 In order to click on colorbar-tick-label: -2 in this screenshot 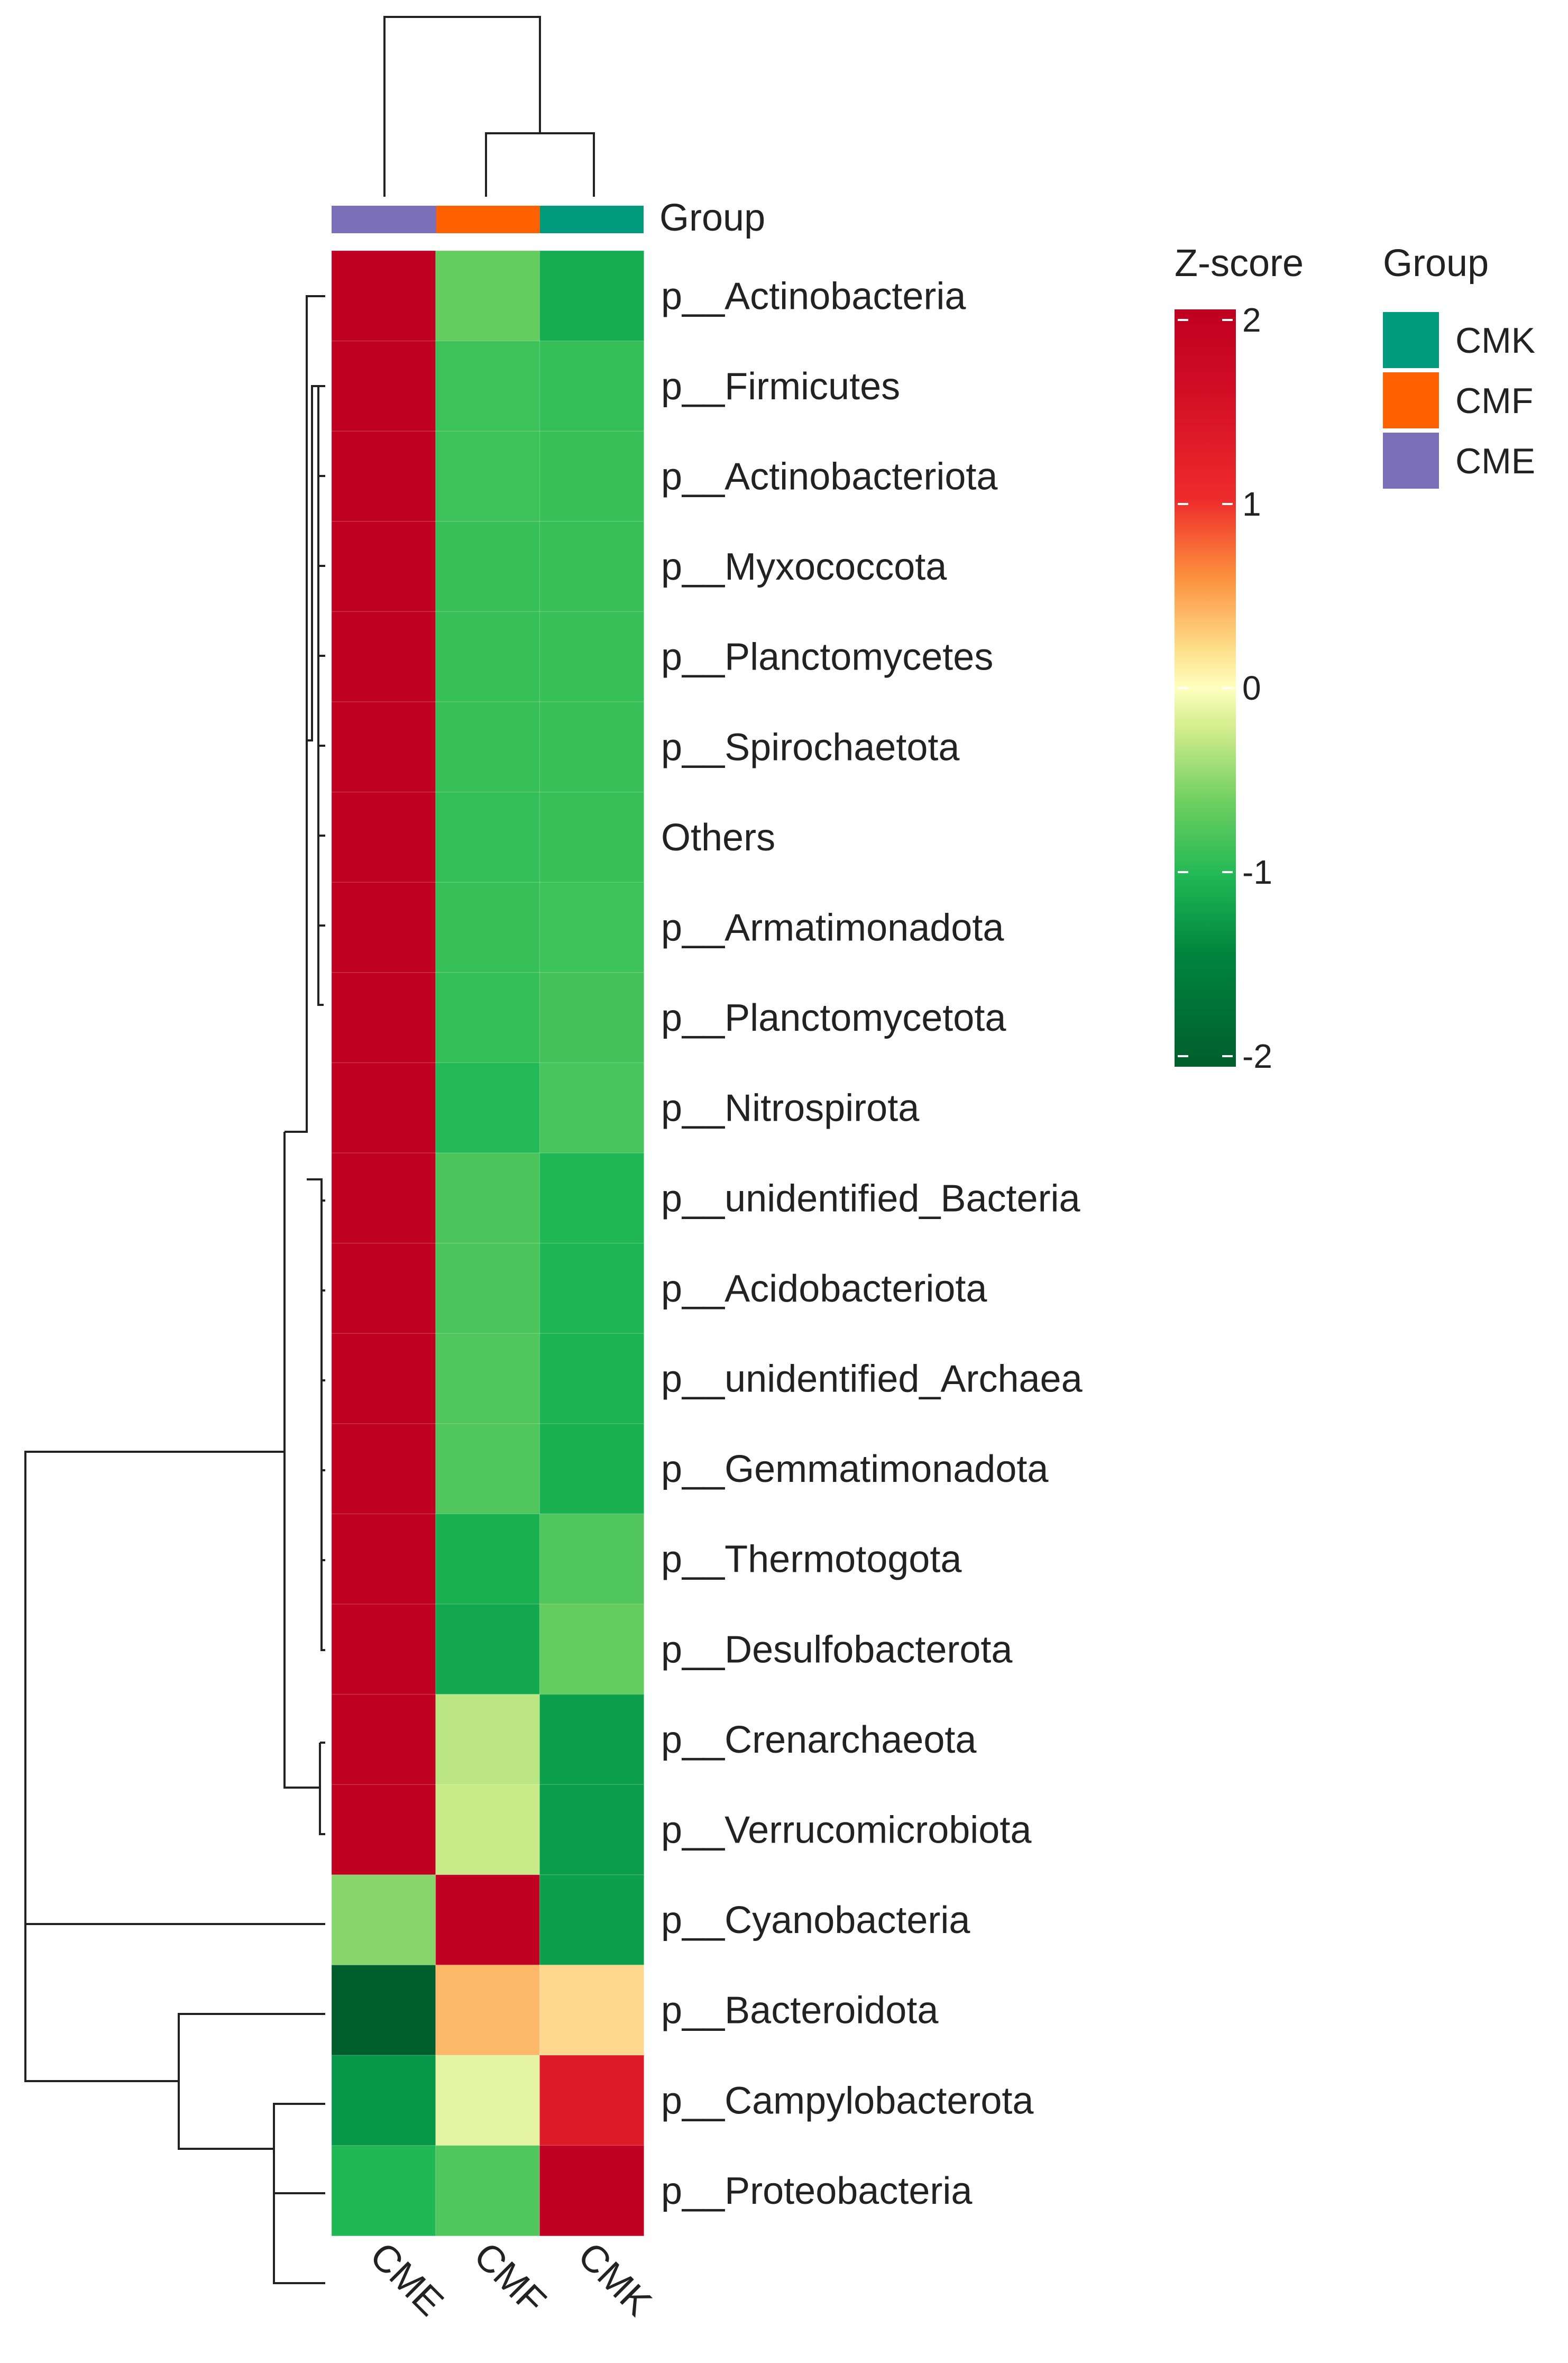, I will do `click(1257, 1056)`.